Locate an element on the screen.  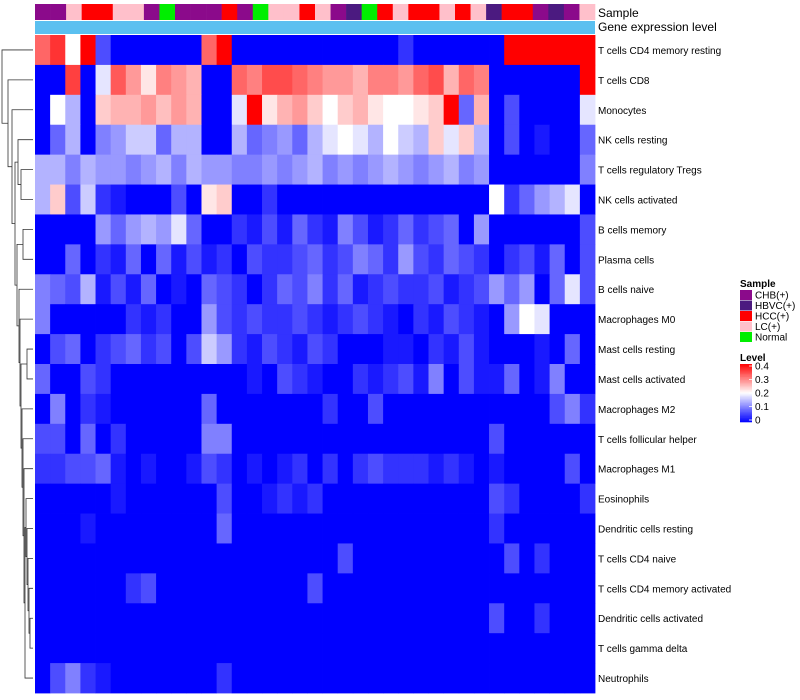
row-label: T cells follicular helper is located at coordinates (647, 440).